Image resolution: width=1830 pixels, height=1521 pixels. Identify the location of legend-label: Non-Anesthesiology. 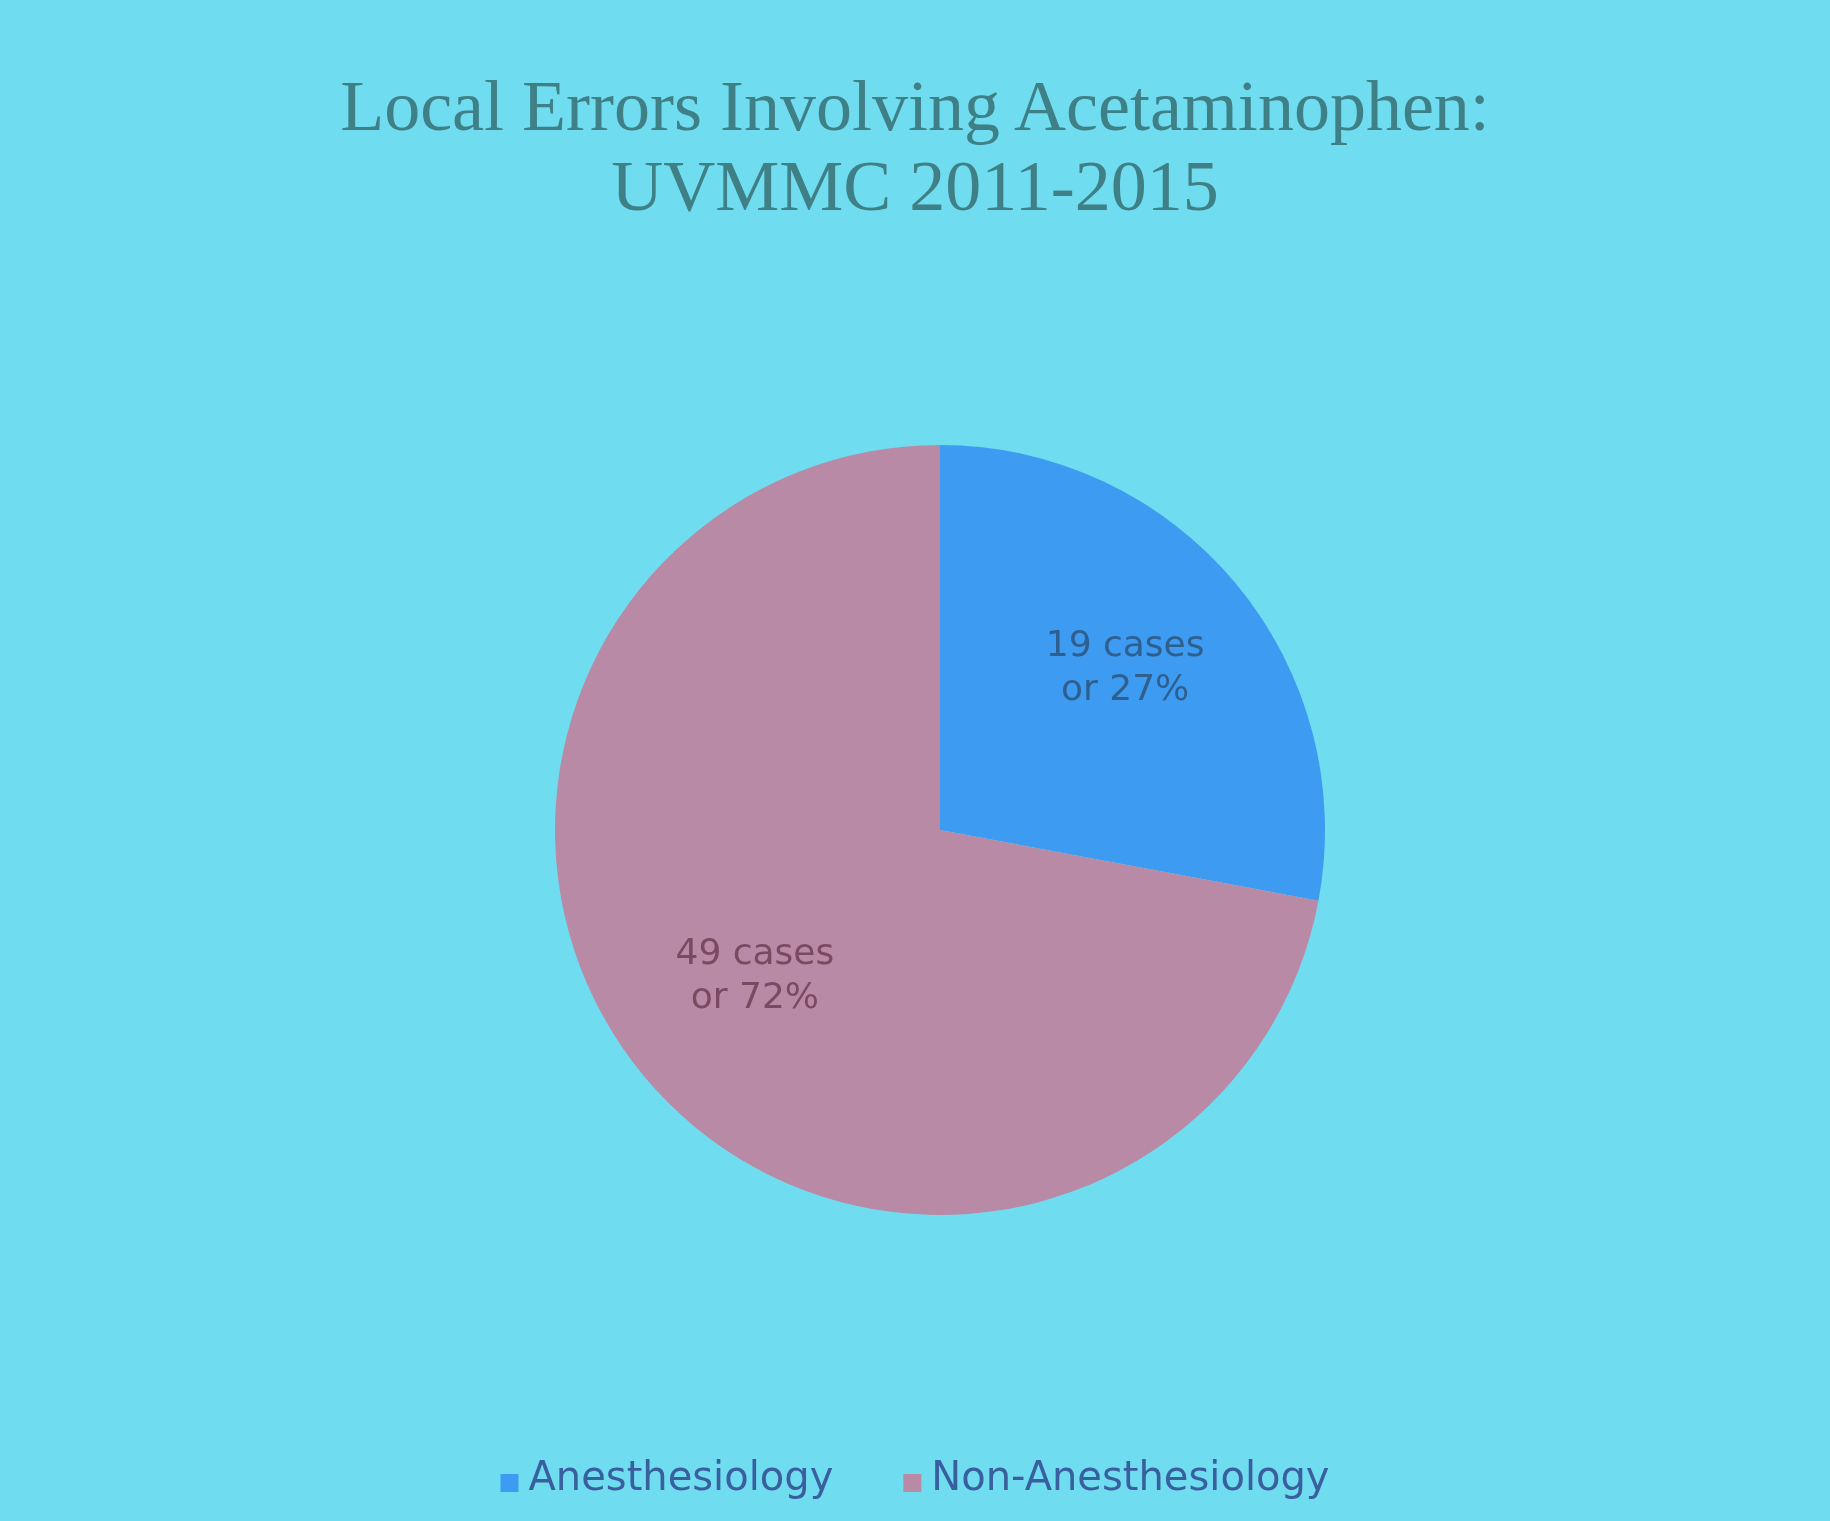
(1130, 1476).